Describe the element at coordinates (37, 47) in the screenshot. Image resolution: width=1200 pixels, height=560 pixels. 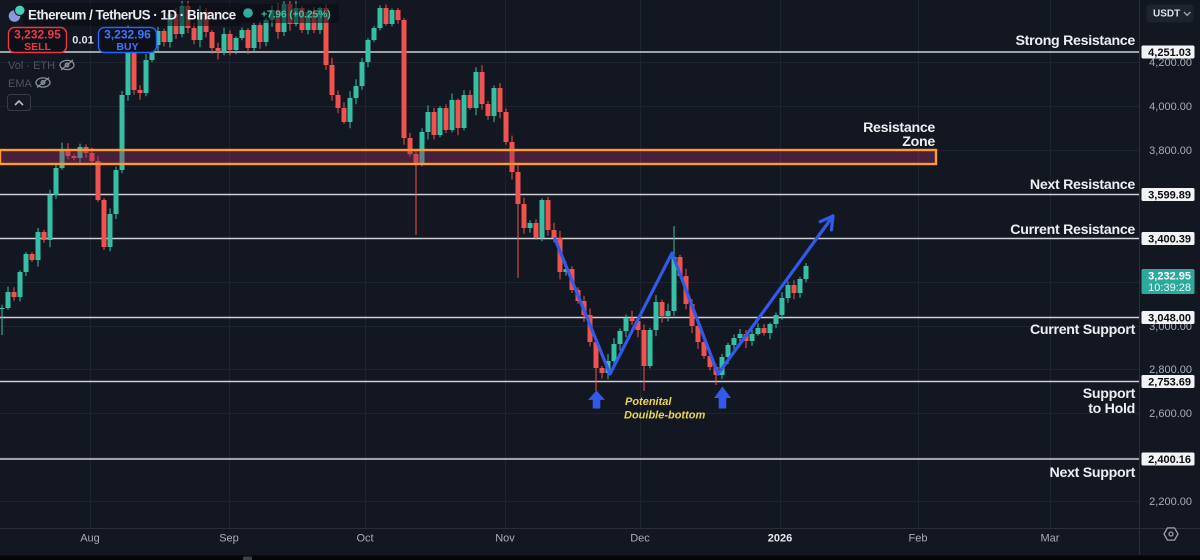
I see `svg-text: SELL` at that location.